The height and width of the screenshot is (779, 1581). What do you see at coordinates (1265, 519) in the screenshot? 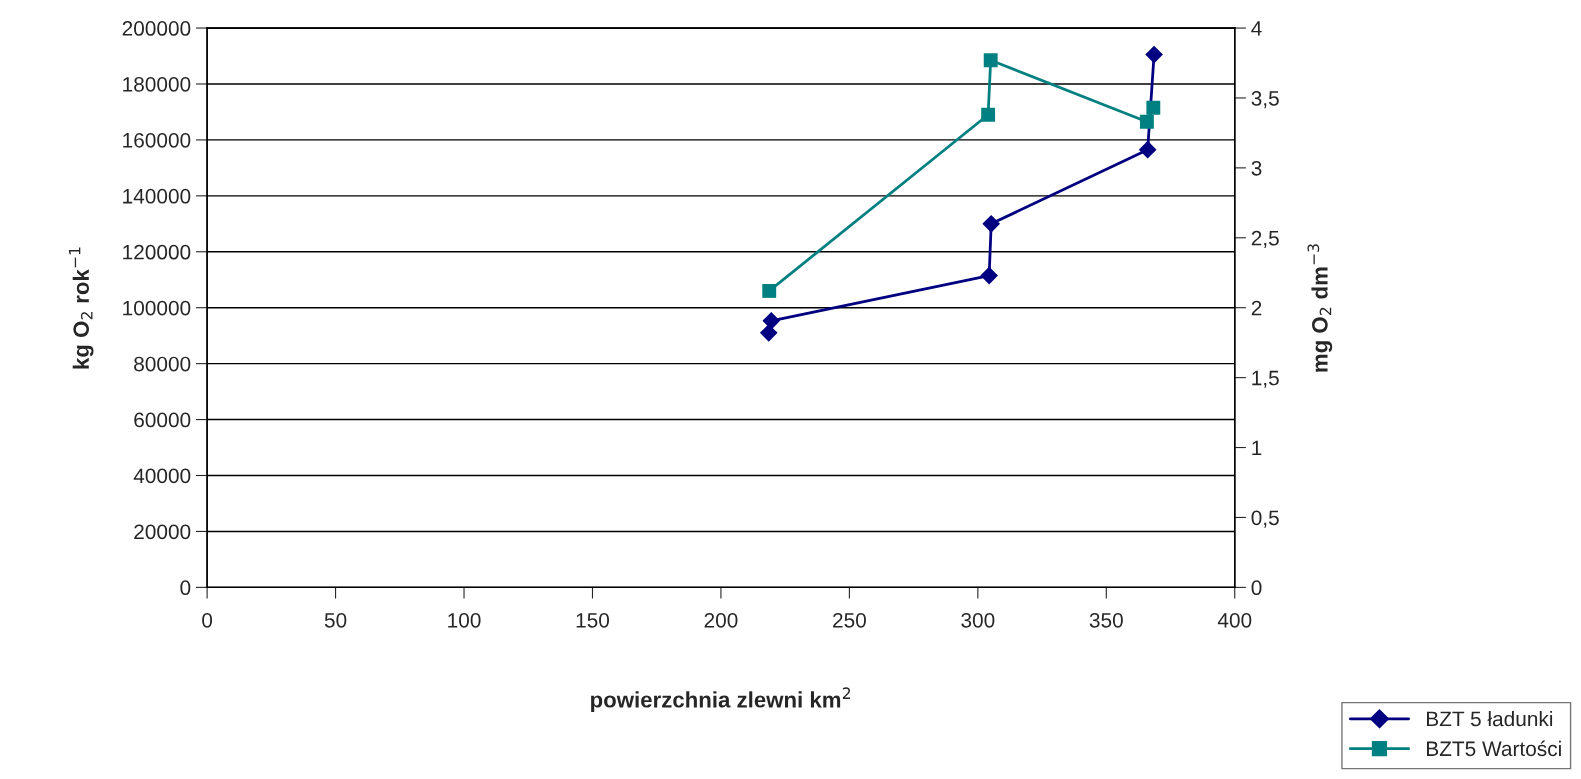
I see `y2-tick-label: 0,5` at bounding box center [1265, 519].